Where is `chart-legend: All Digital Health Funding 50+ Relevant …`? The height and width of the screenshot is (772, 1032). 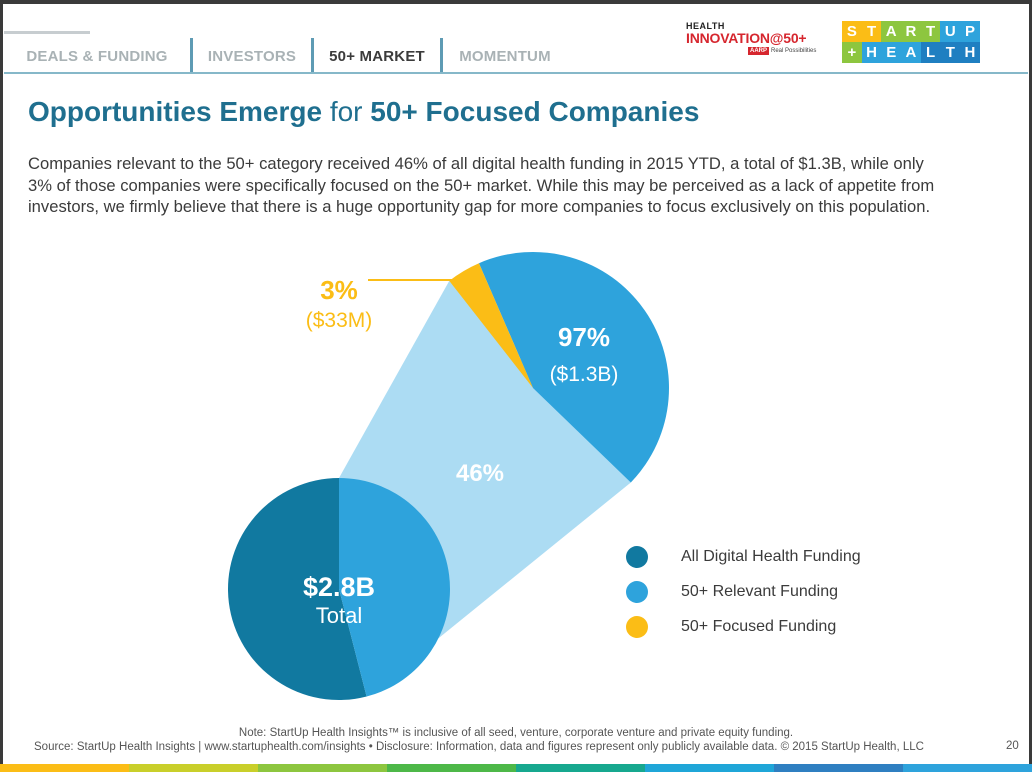
chart-legend: All Digital Health Funding 50+ Relevant … is located at coordinates (743, 591).